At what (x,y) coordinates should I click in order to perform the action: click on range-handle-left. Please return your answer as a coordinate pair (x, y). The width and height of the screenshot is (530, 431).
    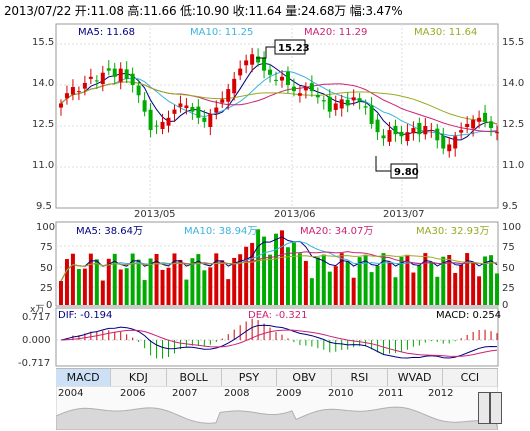
    Looking at the image, I should click on (484, 408).